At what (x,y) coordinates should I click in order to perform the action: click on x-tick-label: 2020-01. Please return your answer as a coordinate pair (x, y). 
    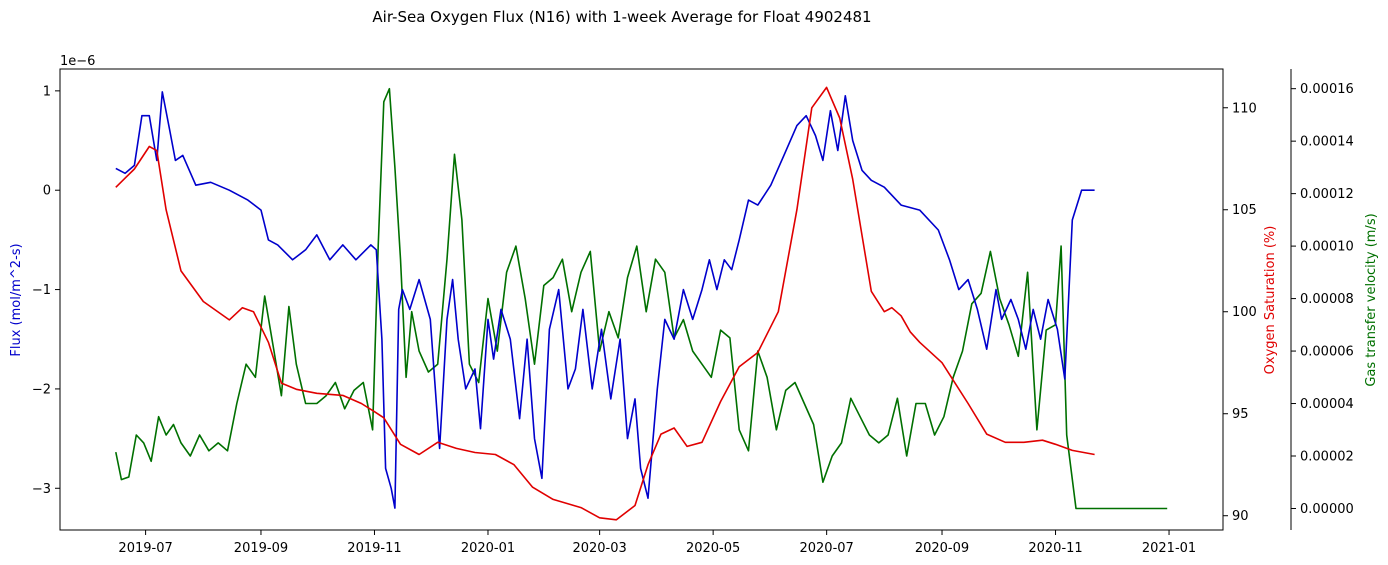
    Looking at the image, I should click on (488, 548).